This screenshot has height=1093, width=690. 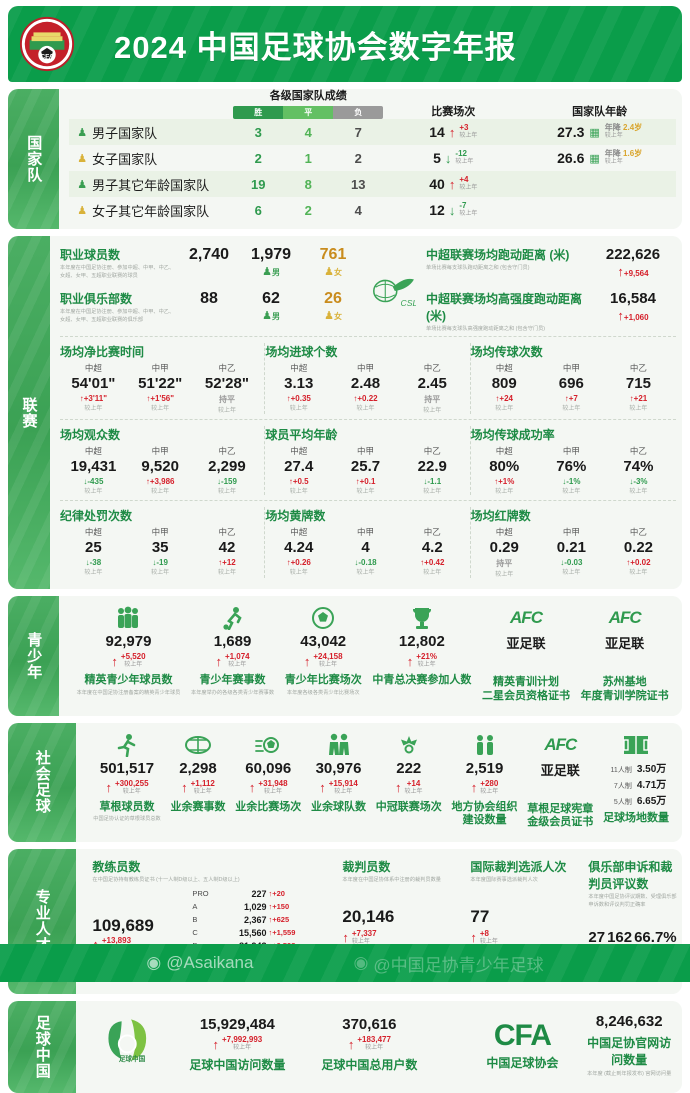 What do you see at coordinates (361, 962) in the screenshot?
I see `weibo-icon: ◉` at bounding box center [361, 962].